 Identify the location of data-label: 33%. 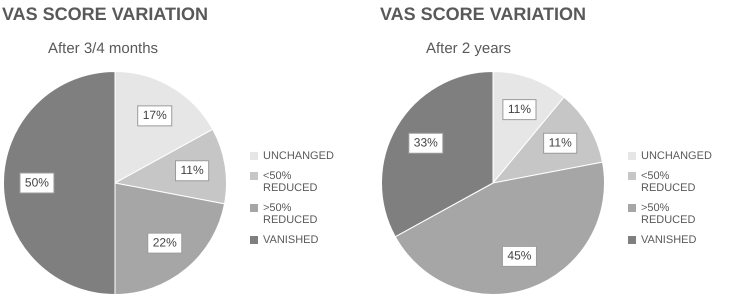
(426, 143).